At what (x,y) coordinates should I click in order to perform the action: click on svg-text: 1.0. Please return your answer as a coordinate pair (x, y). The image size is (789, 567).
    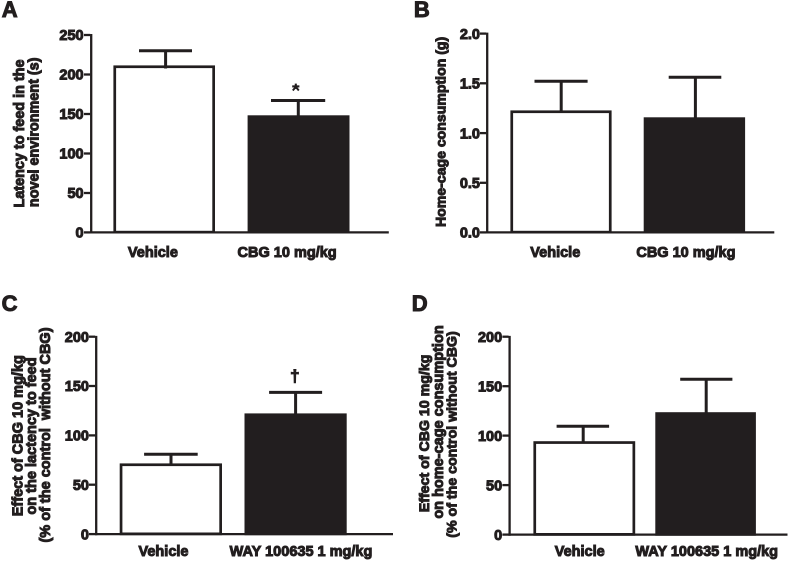
    Looking at the image, I should click on (470, 134).